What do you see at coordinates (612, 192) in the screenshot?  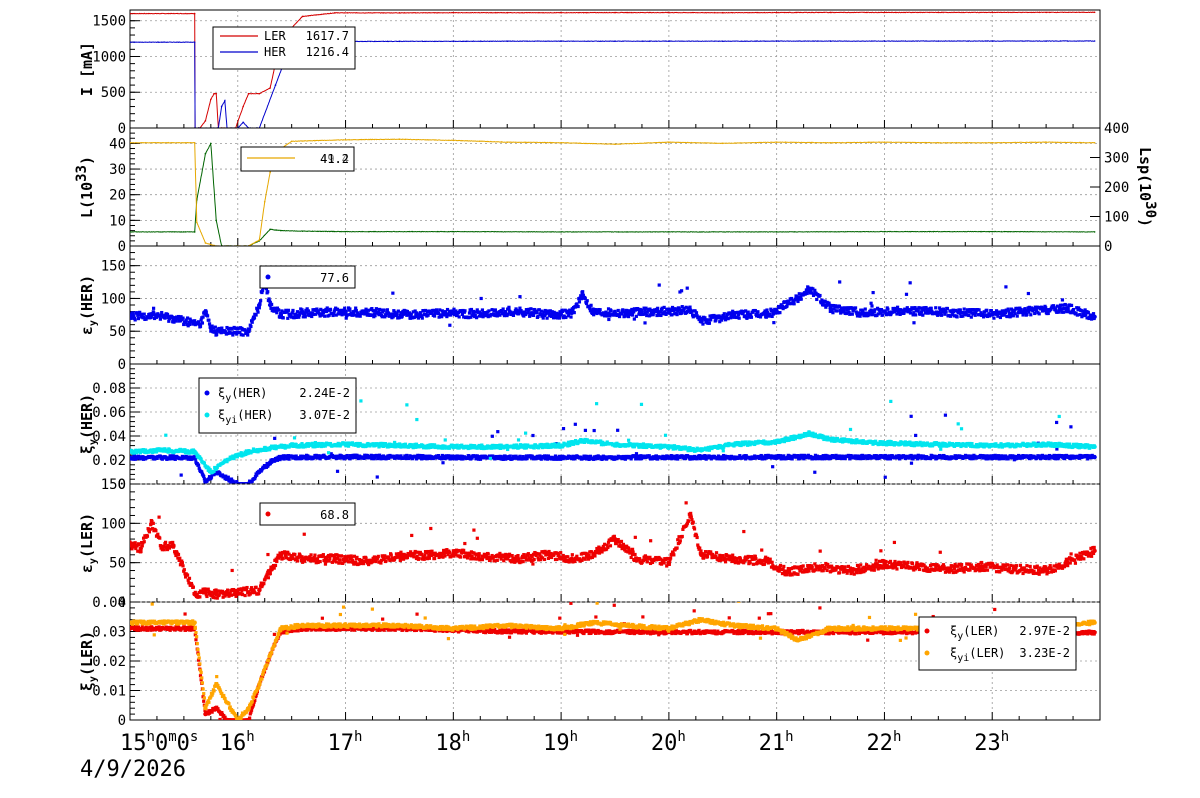 I see `series-line` at bounding box center [612, 192].